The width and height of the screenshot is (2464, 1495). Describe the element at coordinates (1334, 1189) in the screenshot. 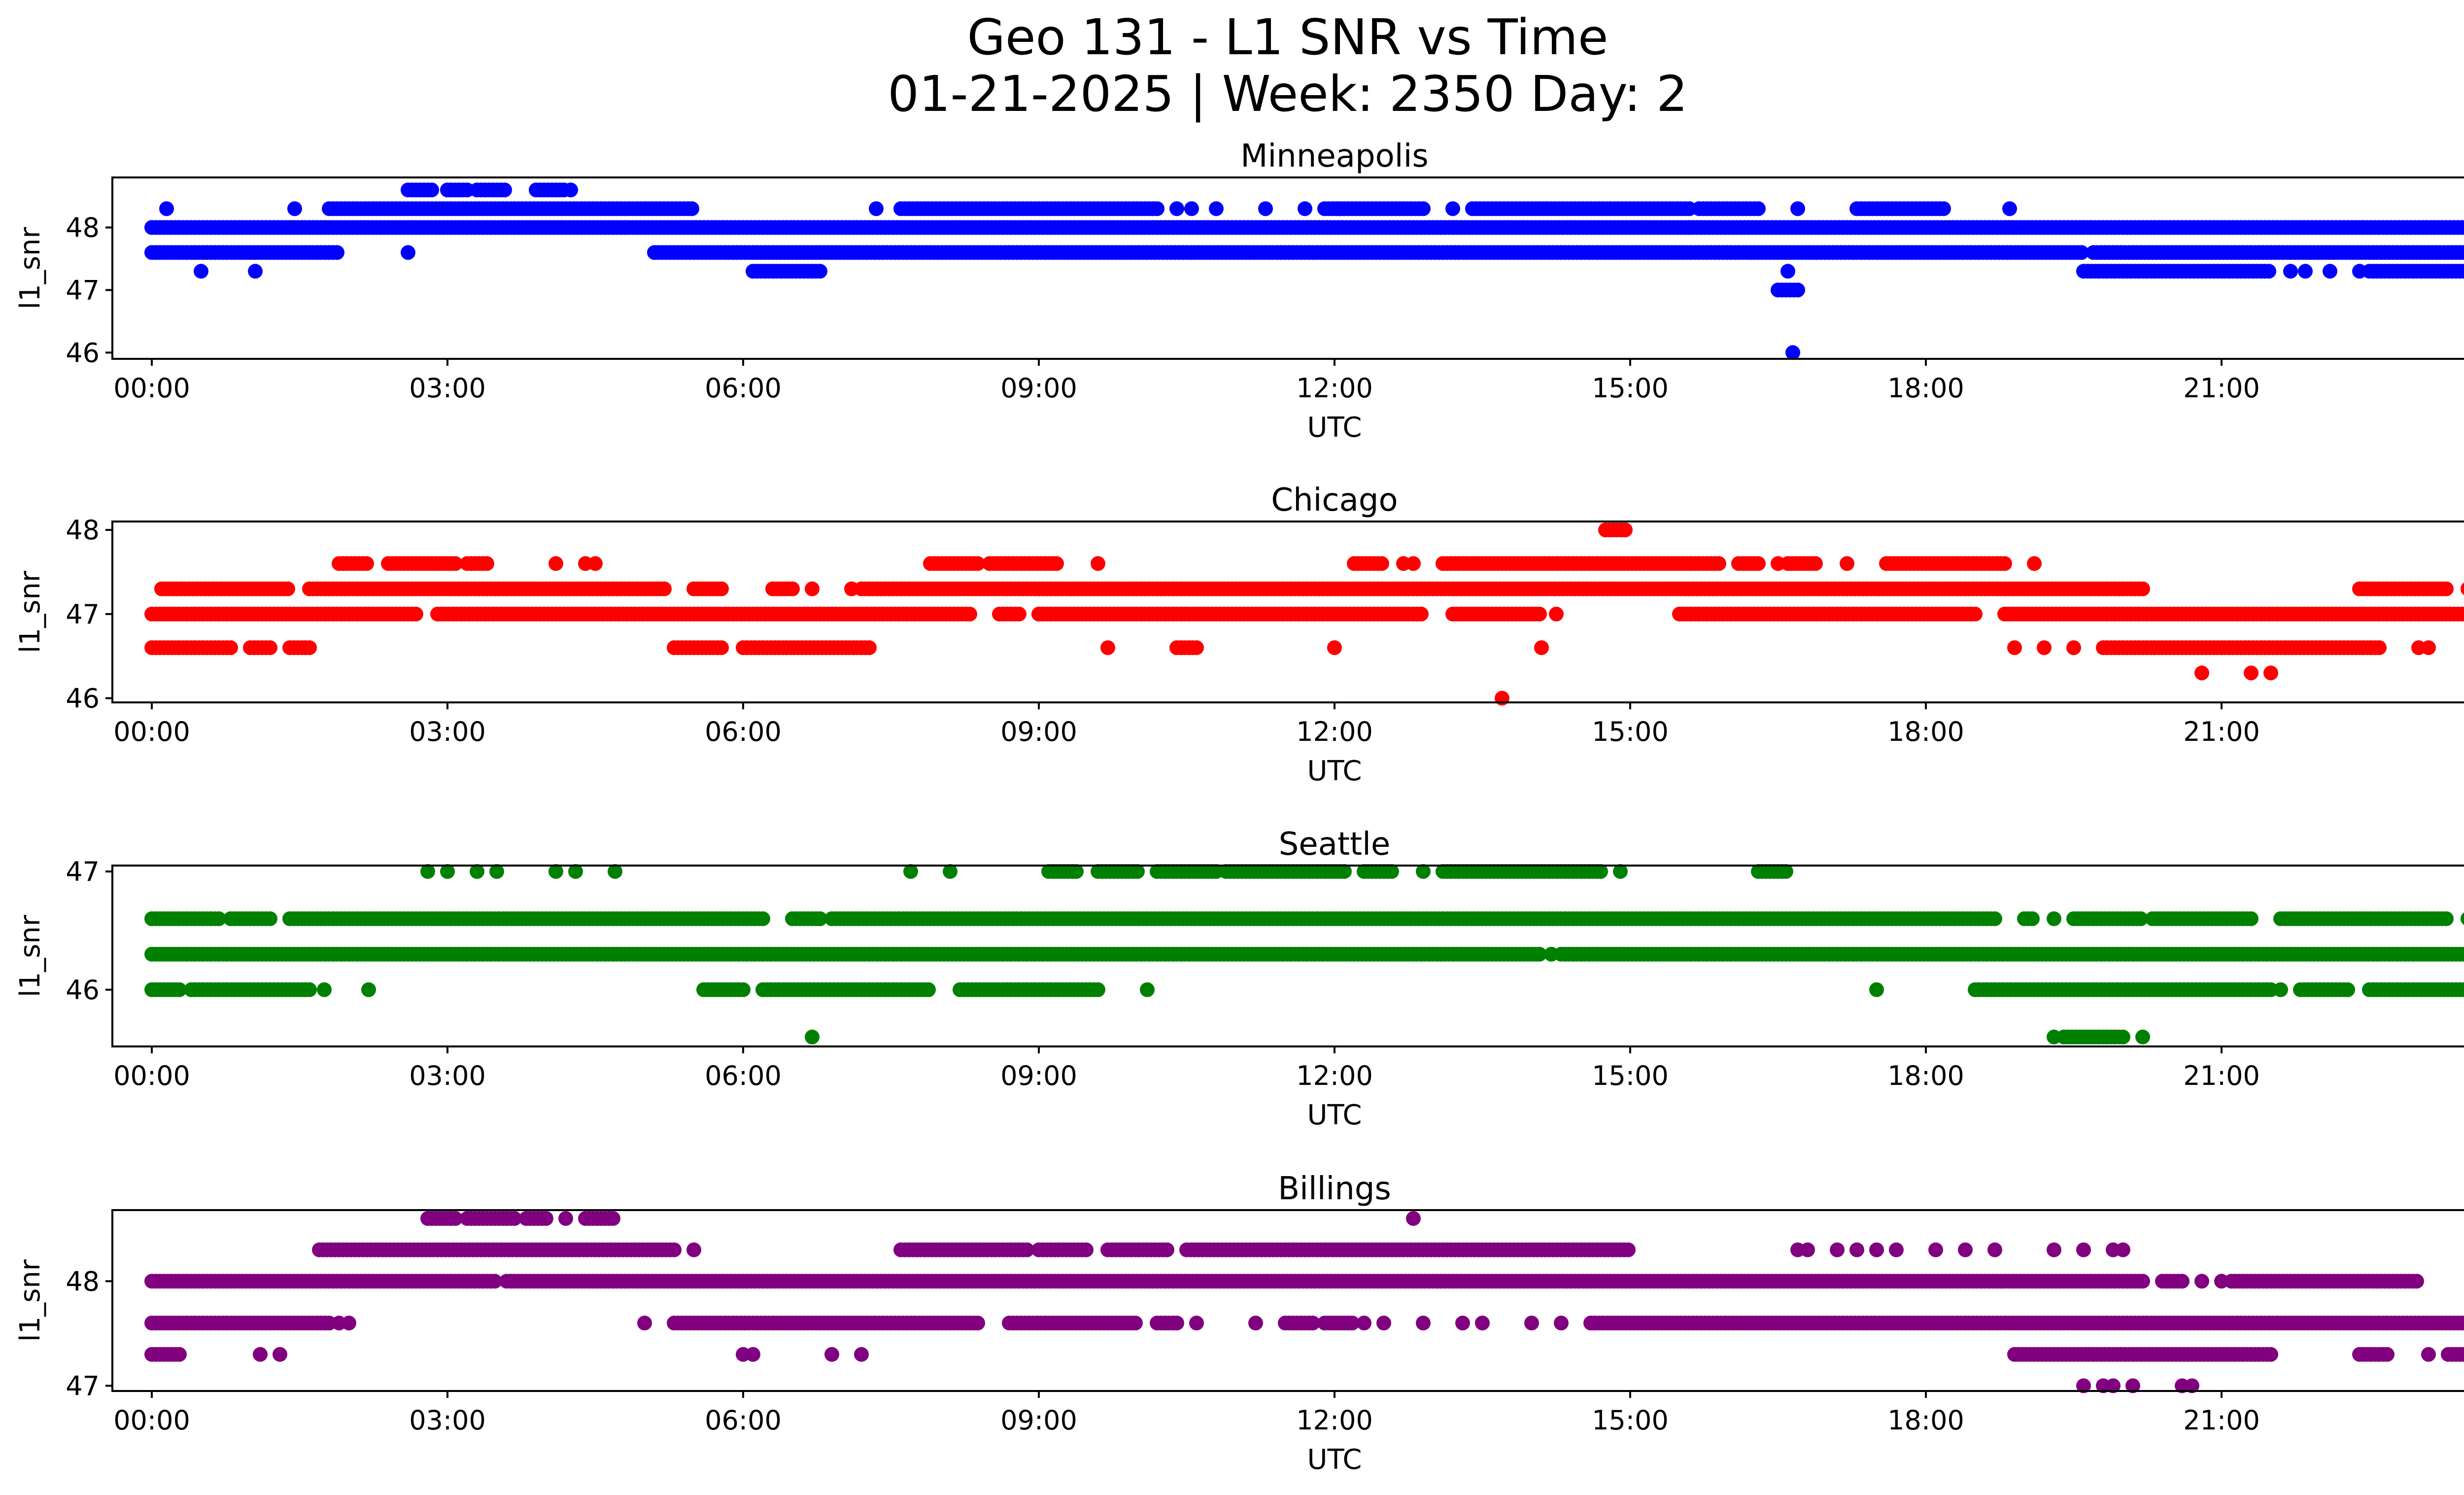

I see `panel-title: Billings` at that location.